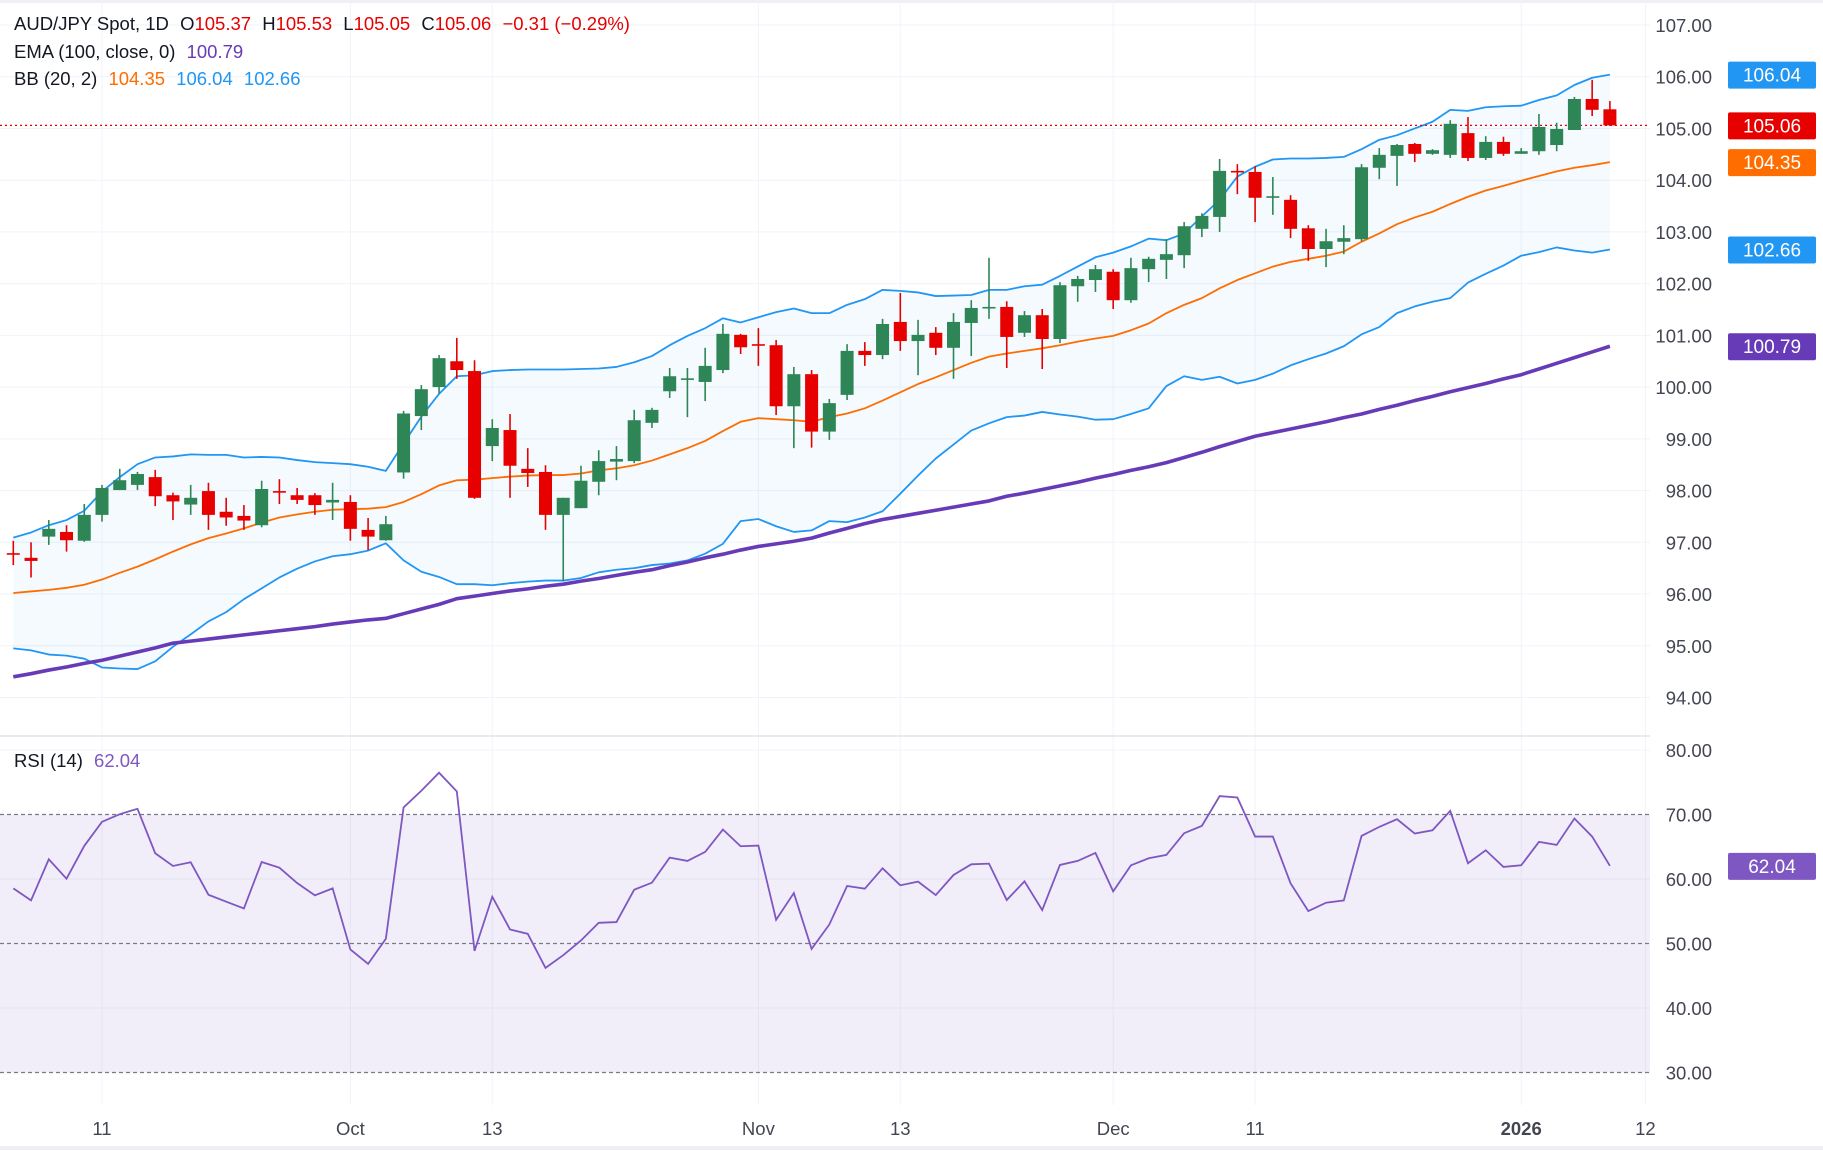 The width and height of the screenshot is (1823, 1150). I want to click on ema-legend: EMA (100, close, 0) 100.79, so click(131, 52).